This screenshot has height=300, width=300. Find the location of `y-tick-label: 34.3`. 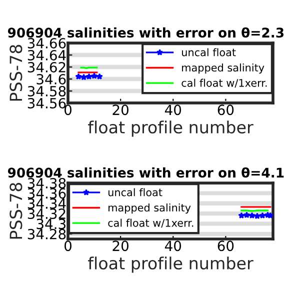

y-tick-label: 34.3 is located at coordinates (51, 224).